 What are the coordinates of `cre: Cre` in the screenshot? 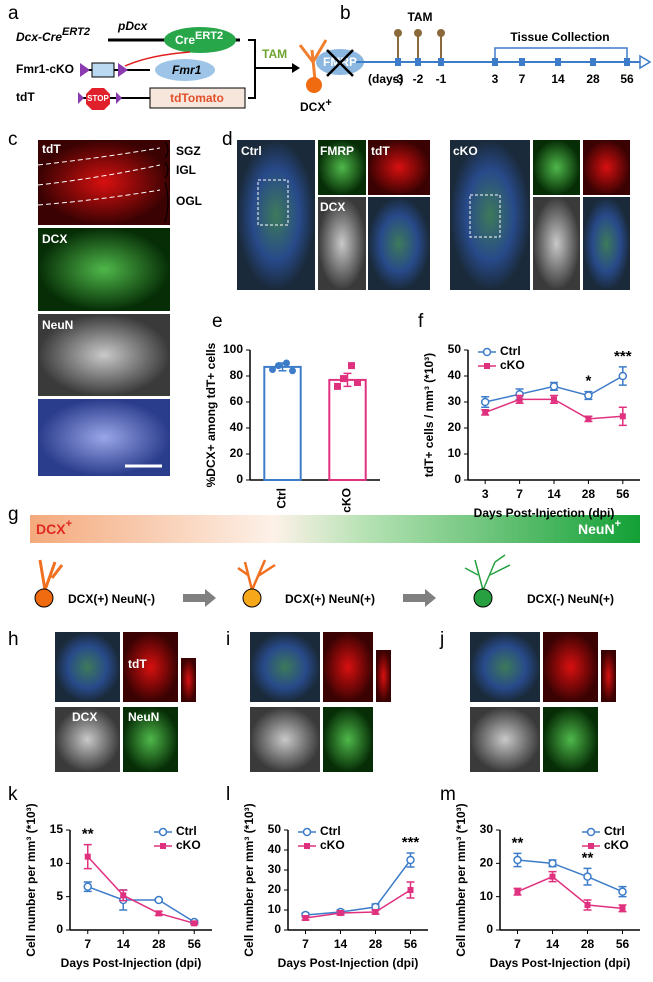 It's located at (185, 40).